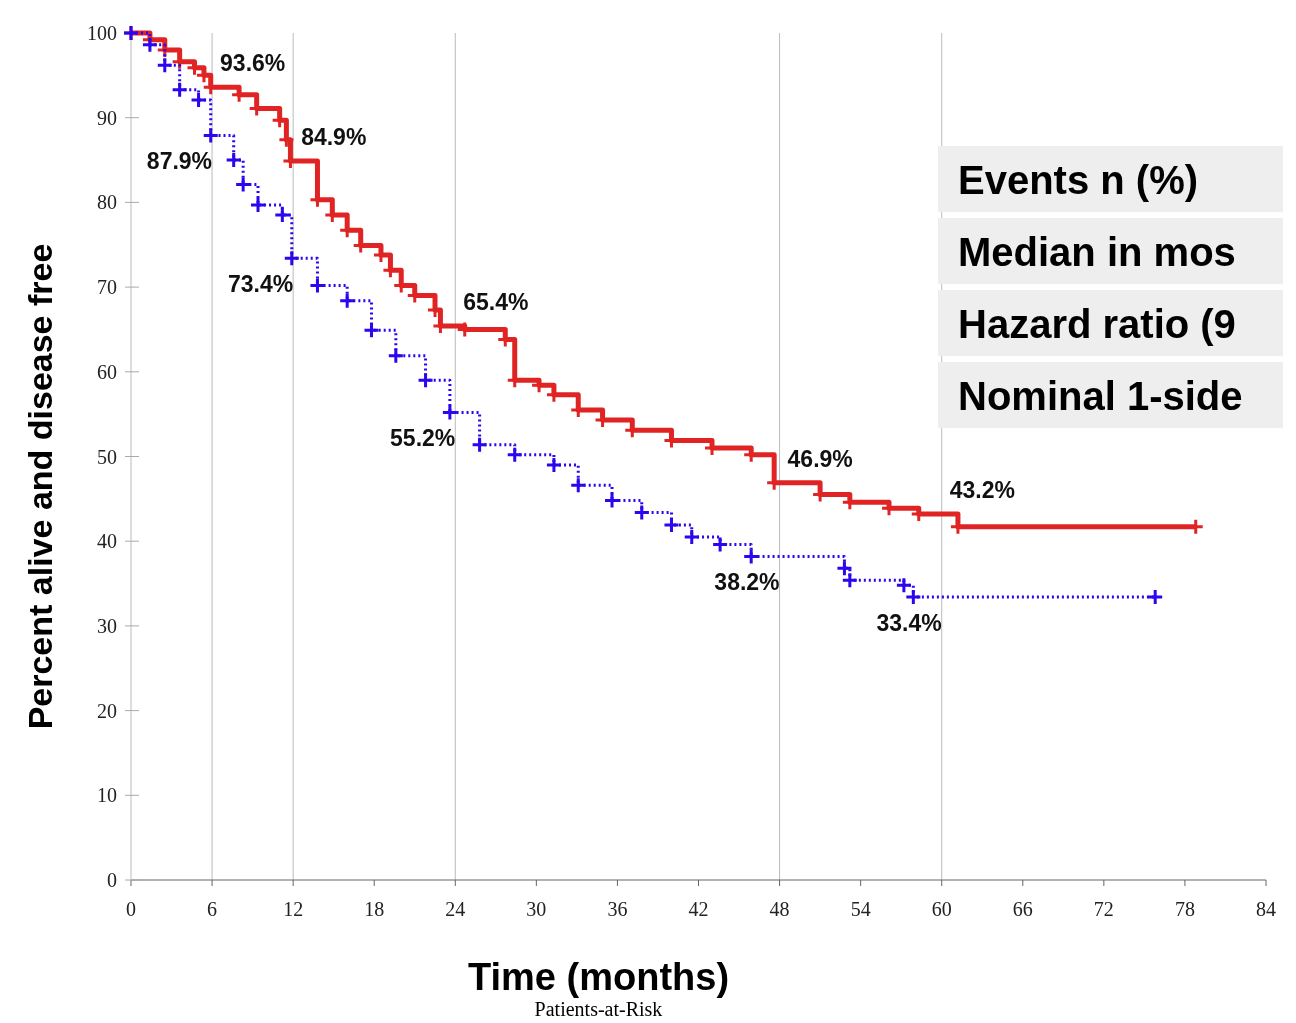 The height and width of the screenshot is (1023, 1296). I want to click on x-tick-label: 78, so click(1184, 909).